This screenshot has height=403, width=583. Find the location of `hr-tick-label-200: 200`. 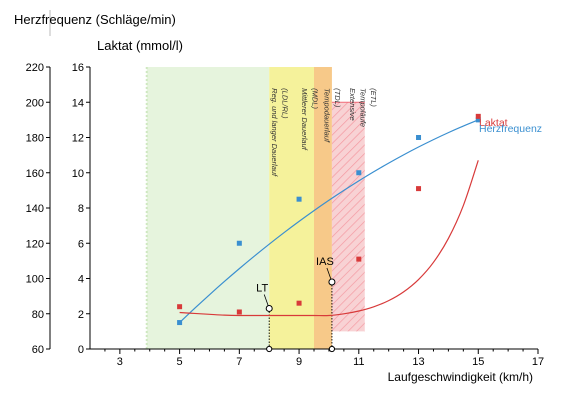

hr-tick-label-200: 200 is located at coordinates (35, 103).